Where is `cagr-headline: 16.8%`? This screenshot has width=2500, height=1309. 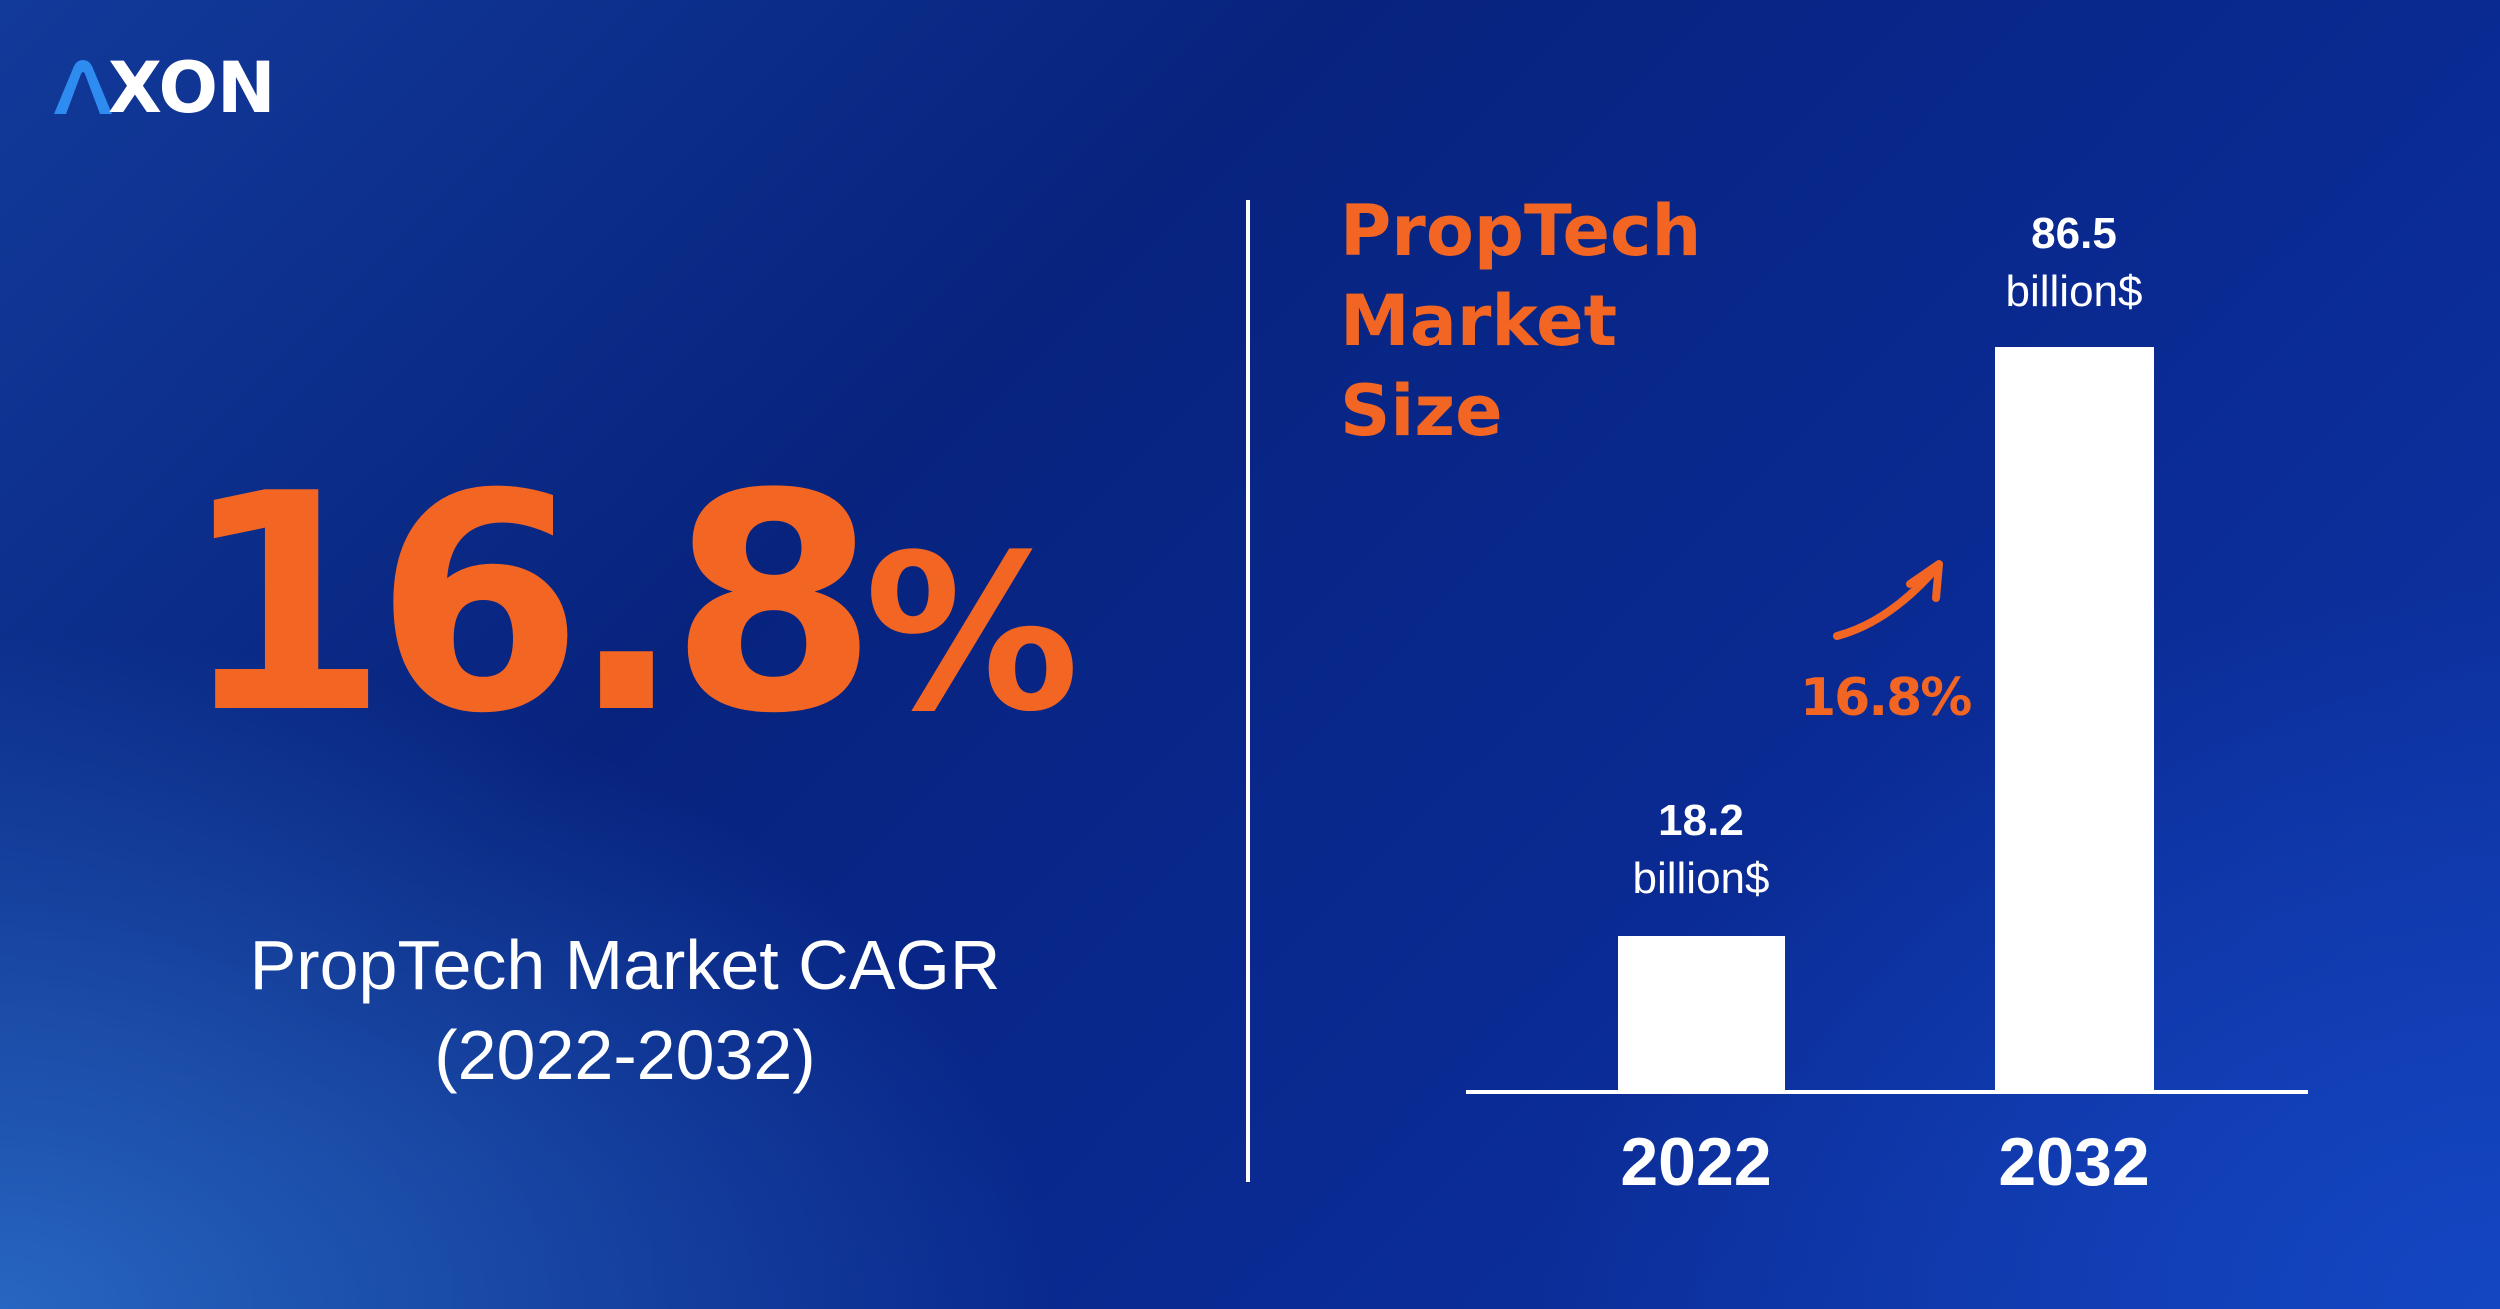 cagr-headline: 16.8% is located at coordinates (630, 619).